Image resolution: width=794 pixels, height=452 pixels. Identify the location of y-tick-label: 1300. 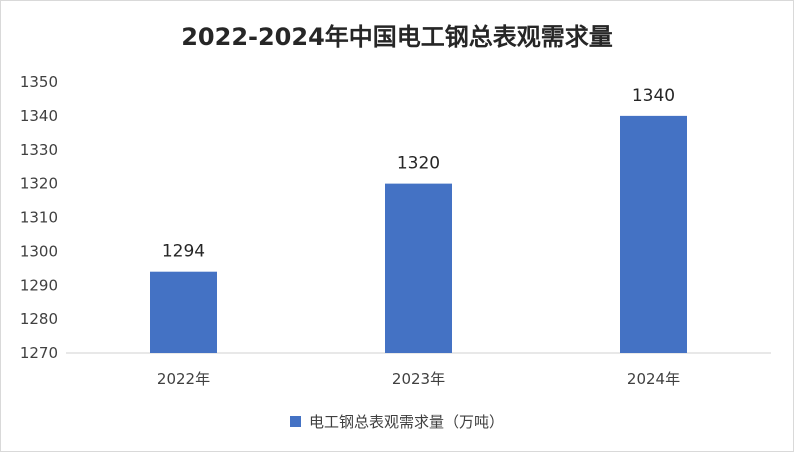
(39, 251).